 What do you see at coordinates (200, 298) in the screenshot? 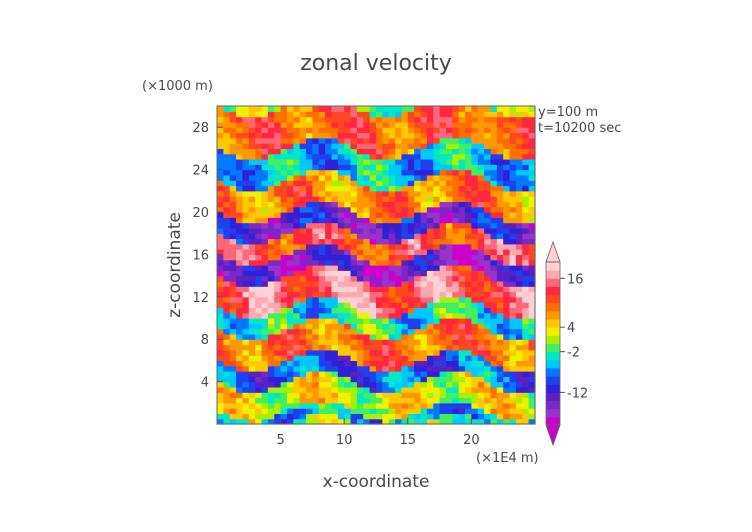
I see `y-tick-label: 12` at bounding box center [200, 298].